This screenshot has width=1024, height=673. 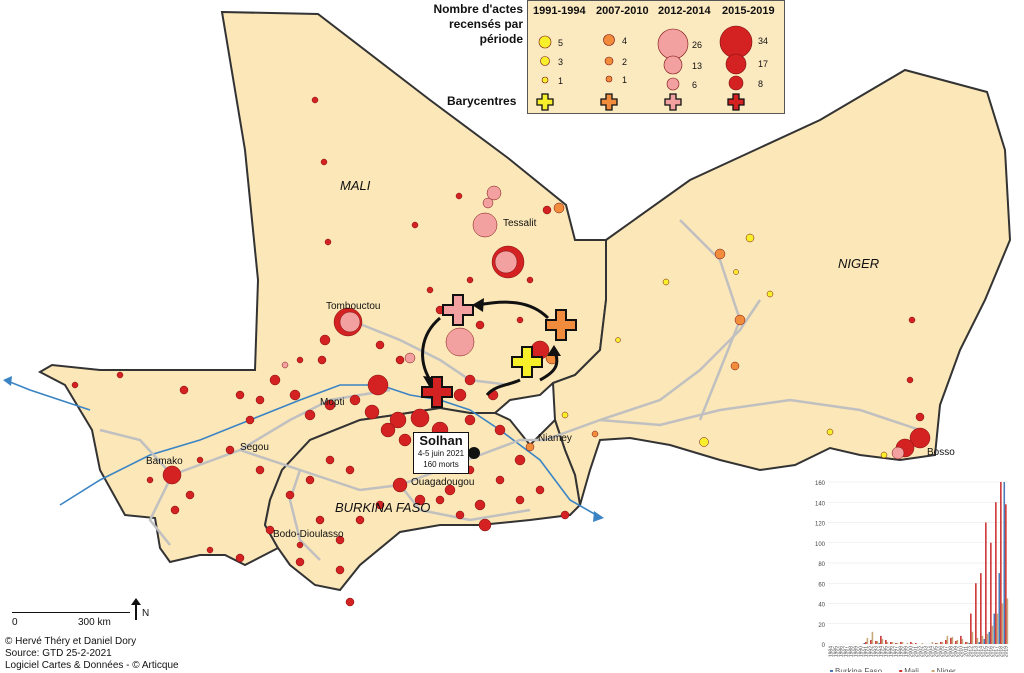 What do you see at coordinates (561, 325) in the screenshot?
I see `barycentre-2007-2010` at bounding box center [561, 325].